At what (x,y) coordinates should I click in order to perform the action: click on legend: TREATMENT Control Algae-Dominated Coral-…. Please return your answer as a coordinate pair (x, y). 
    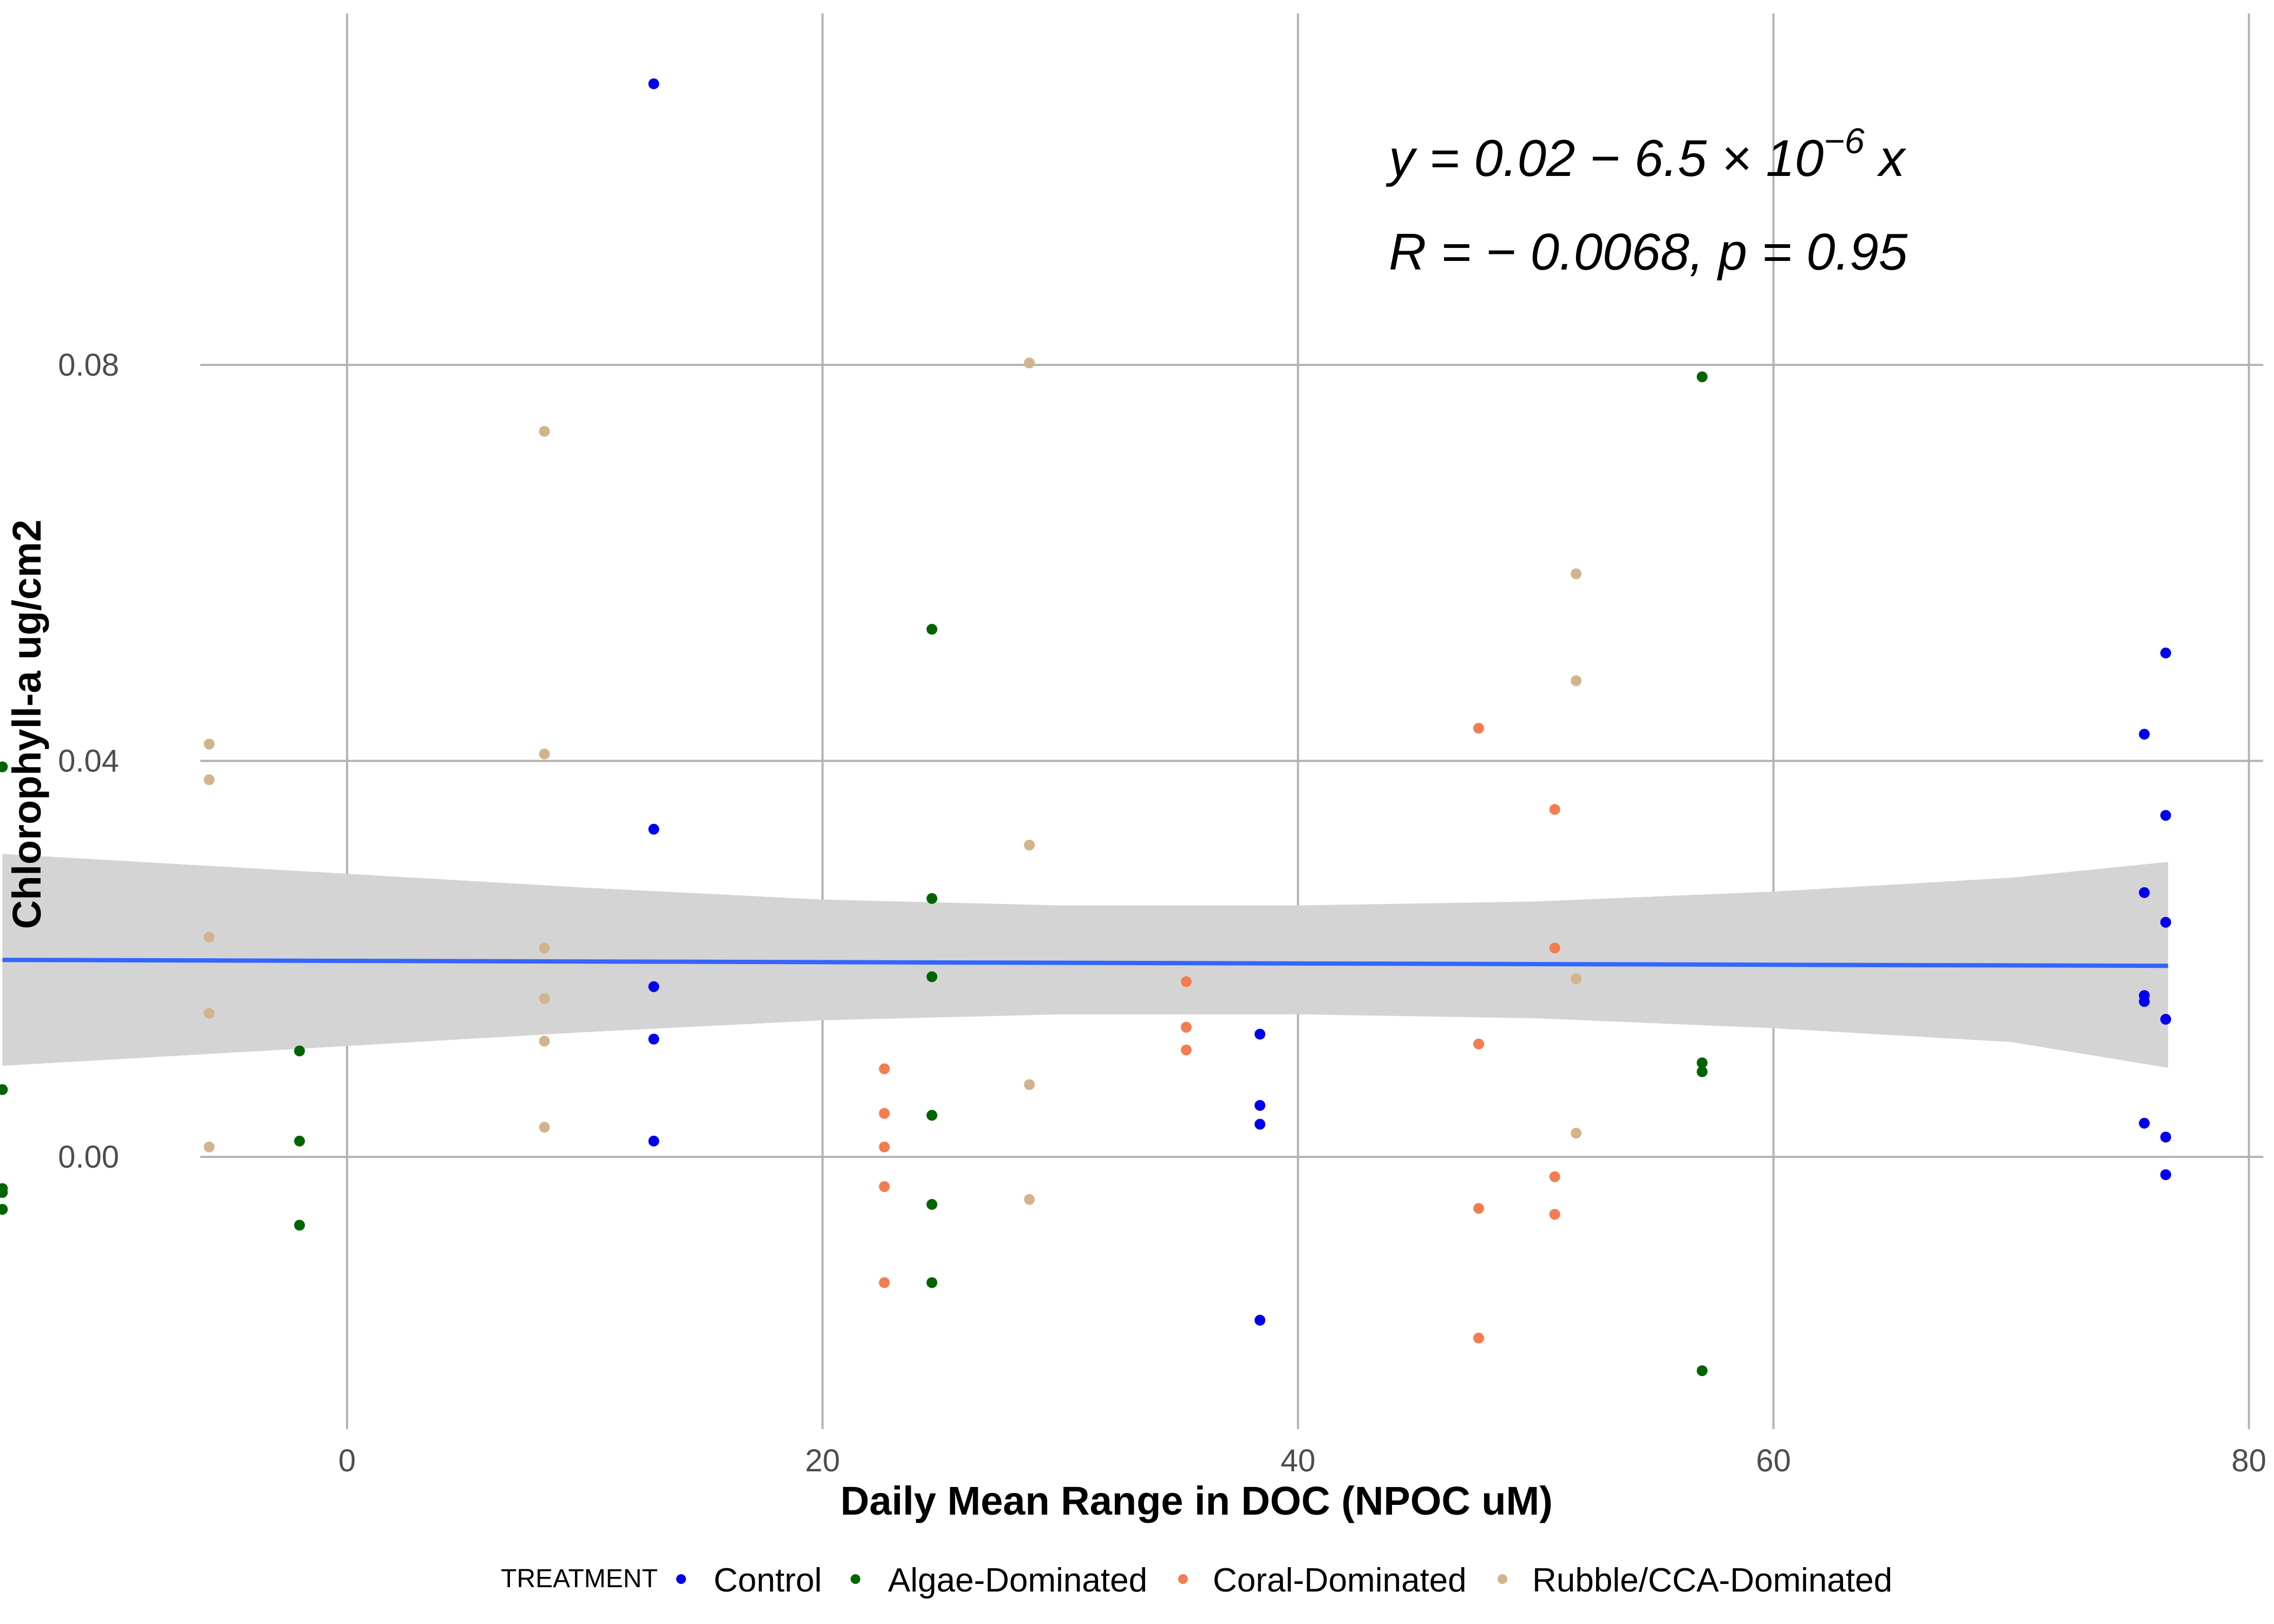
    Looking at the image, I should click on (1197, 1580).